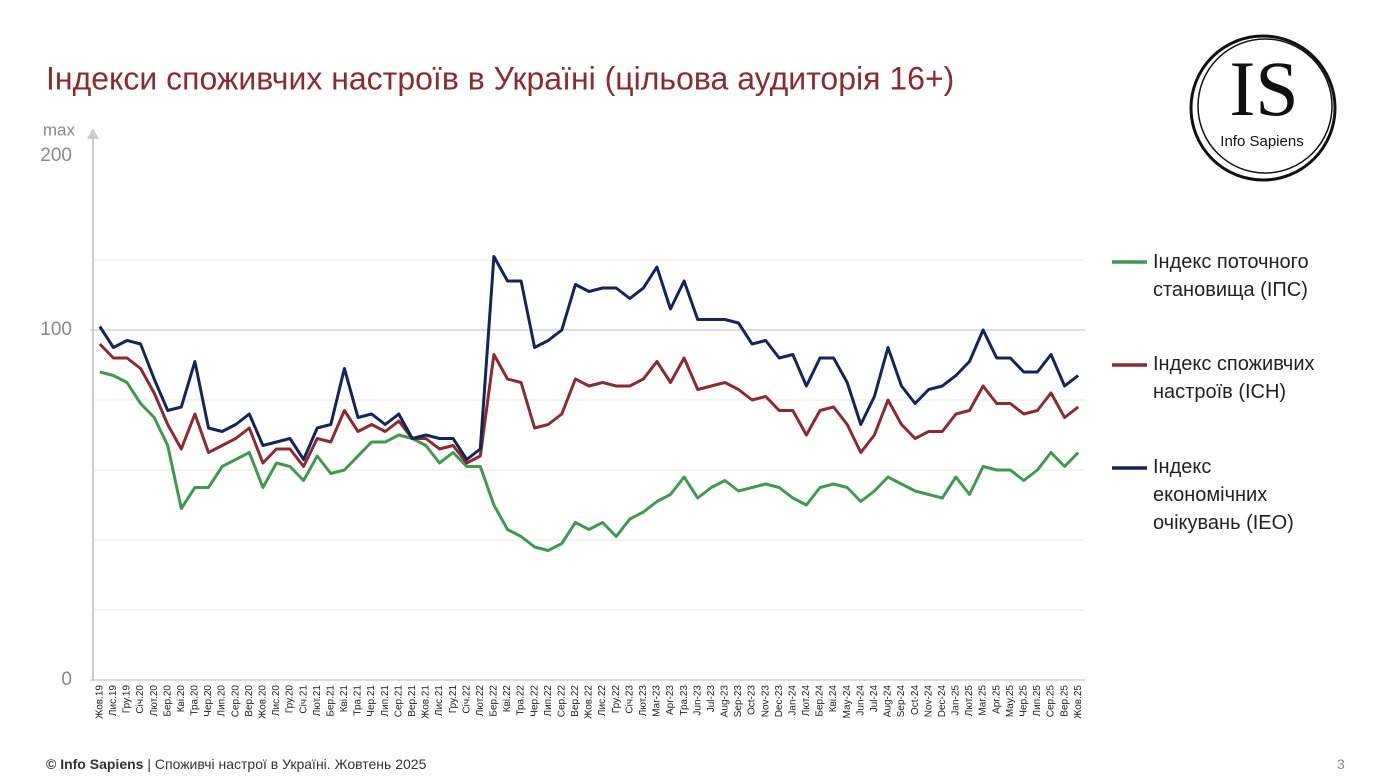 This screenshot has height=781, width=1390. Describe the element at coordinates (59, 129) in the screenshot. I see `y-axis-max-label: max` at that location.